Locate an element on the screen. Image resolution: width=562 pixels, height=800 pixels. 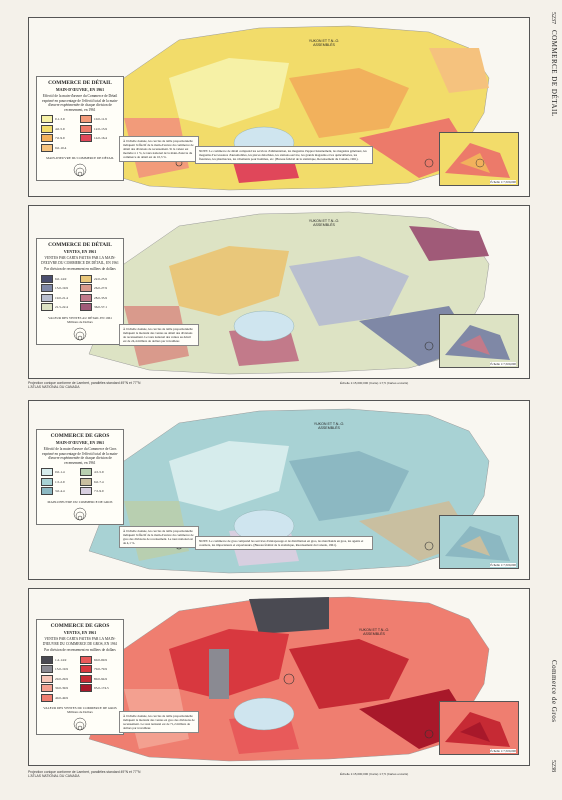
legend-class-label: 6.0-7.4 is located at coordinates (99, 481).